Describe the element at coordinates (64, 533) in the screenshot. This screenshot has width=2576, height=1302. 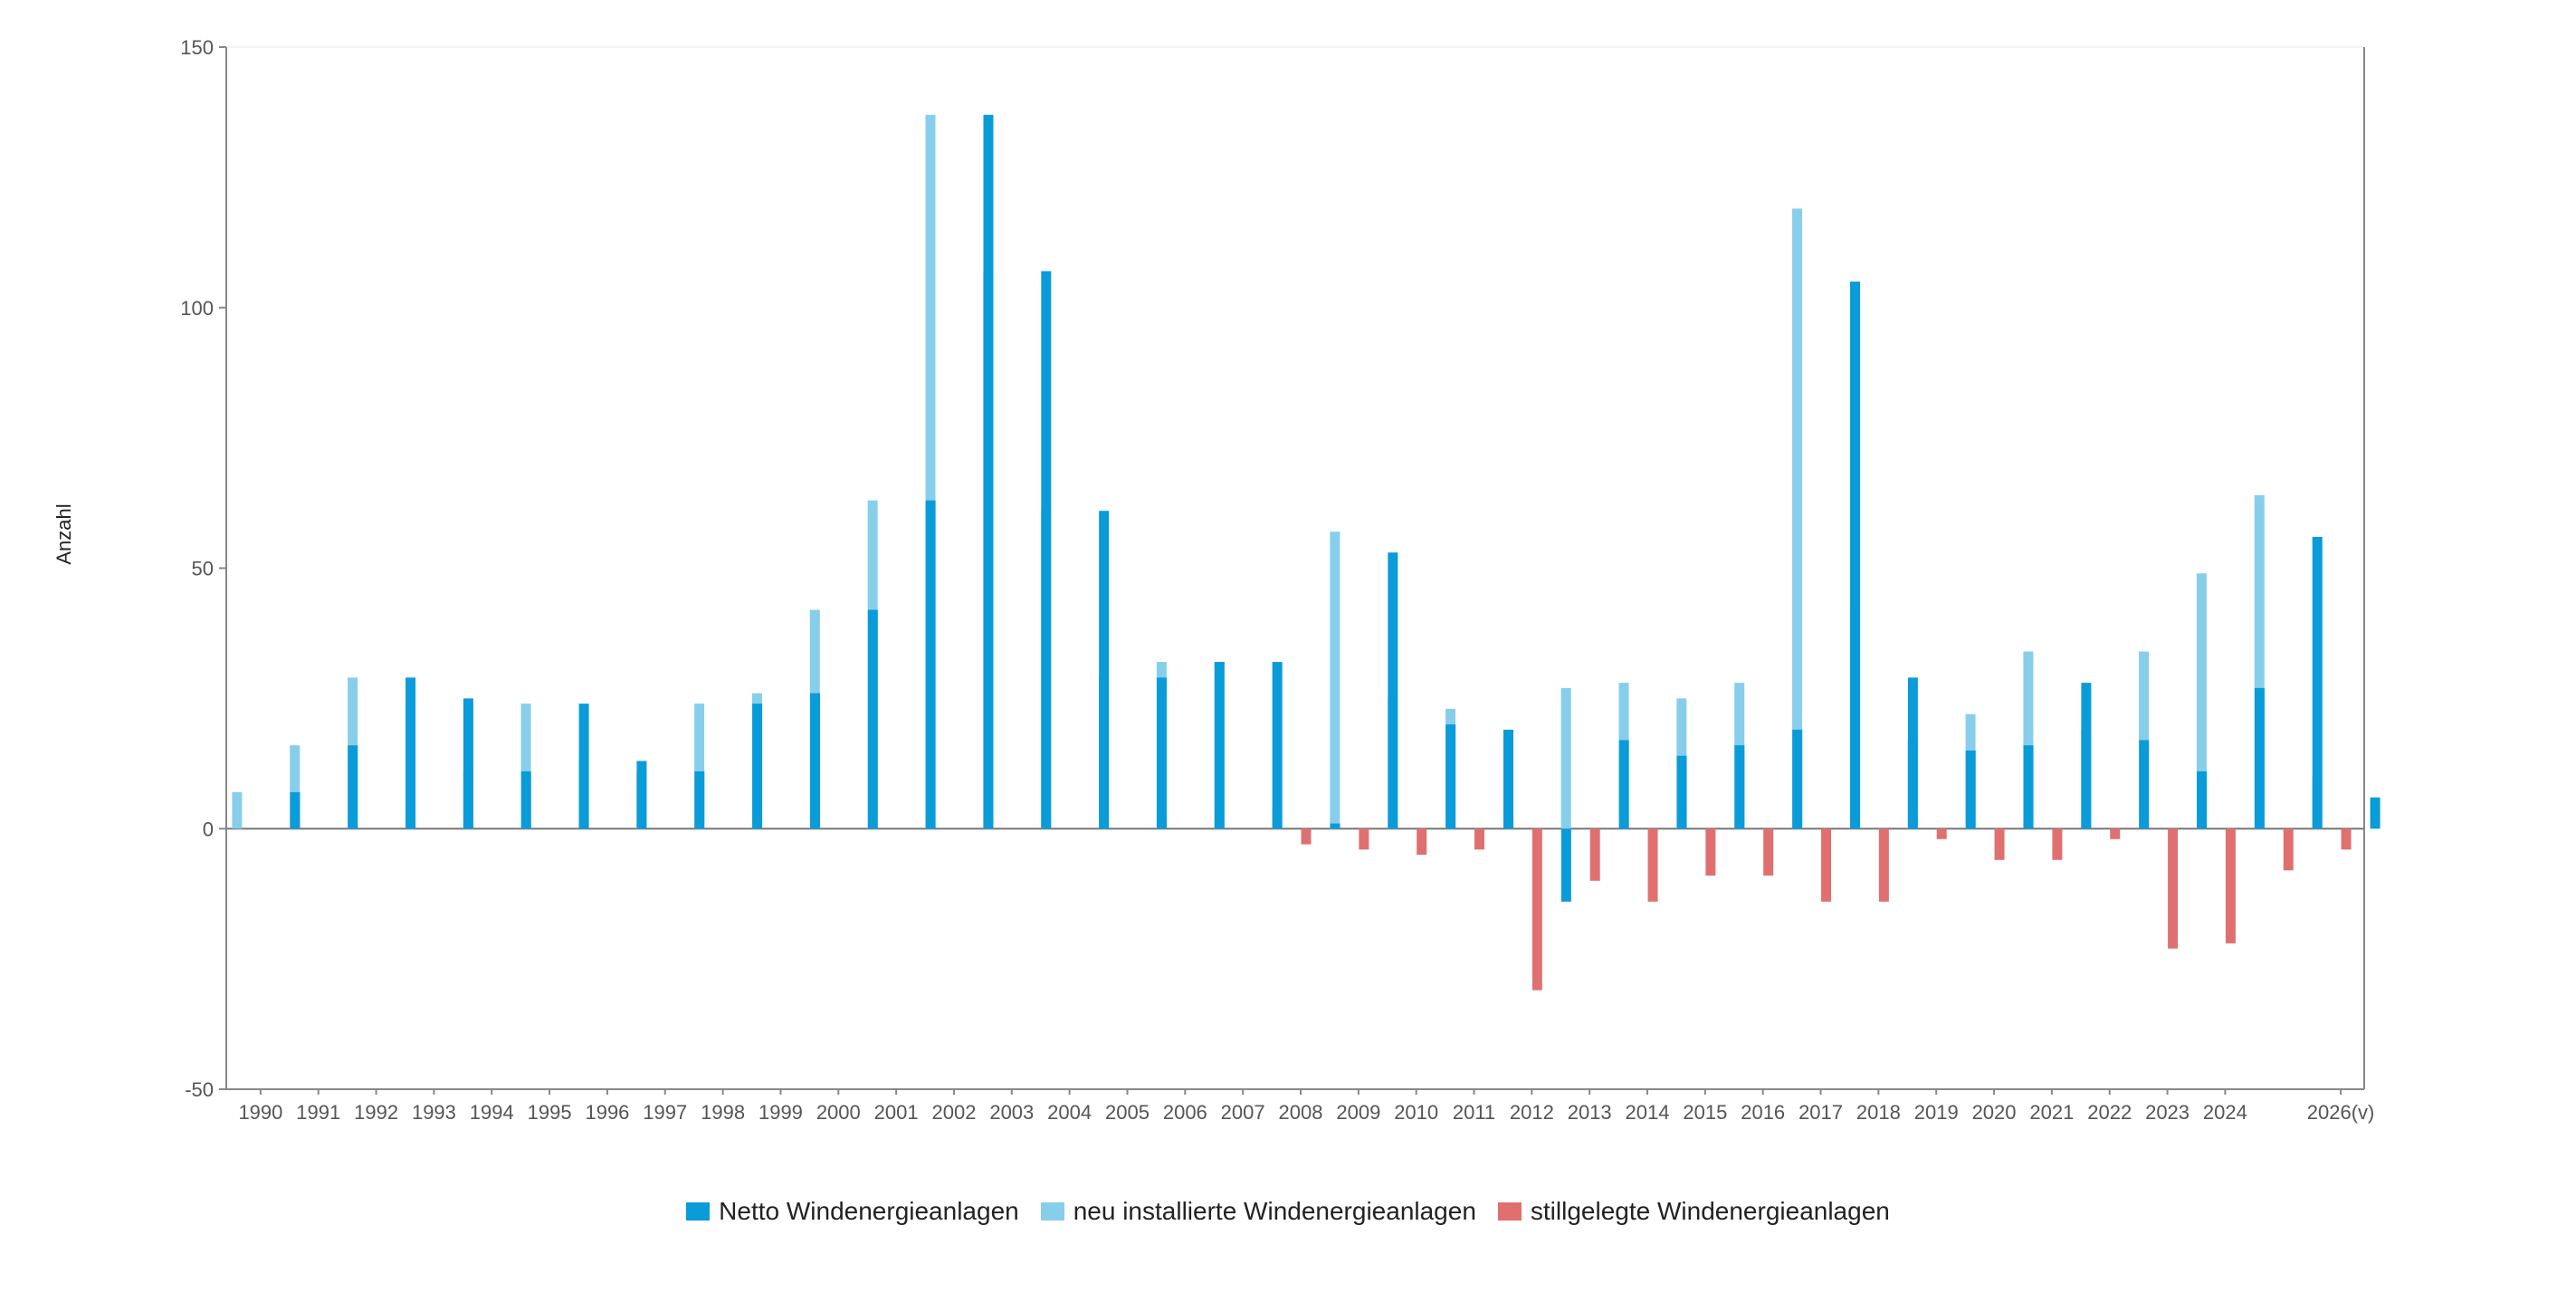
I see `y-axis-title: Anzahl` at that location.